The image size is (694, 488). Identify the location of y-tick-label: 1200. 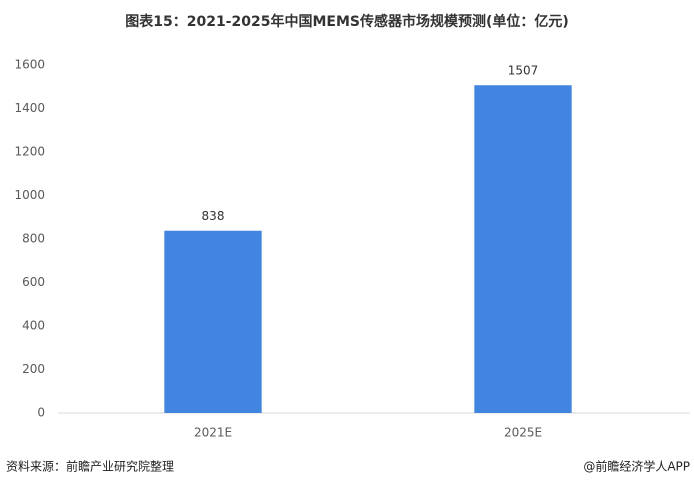
(29, 152).